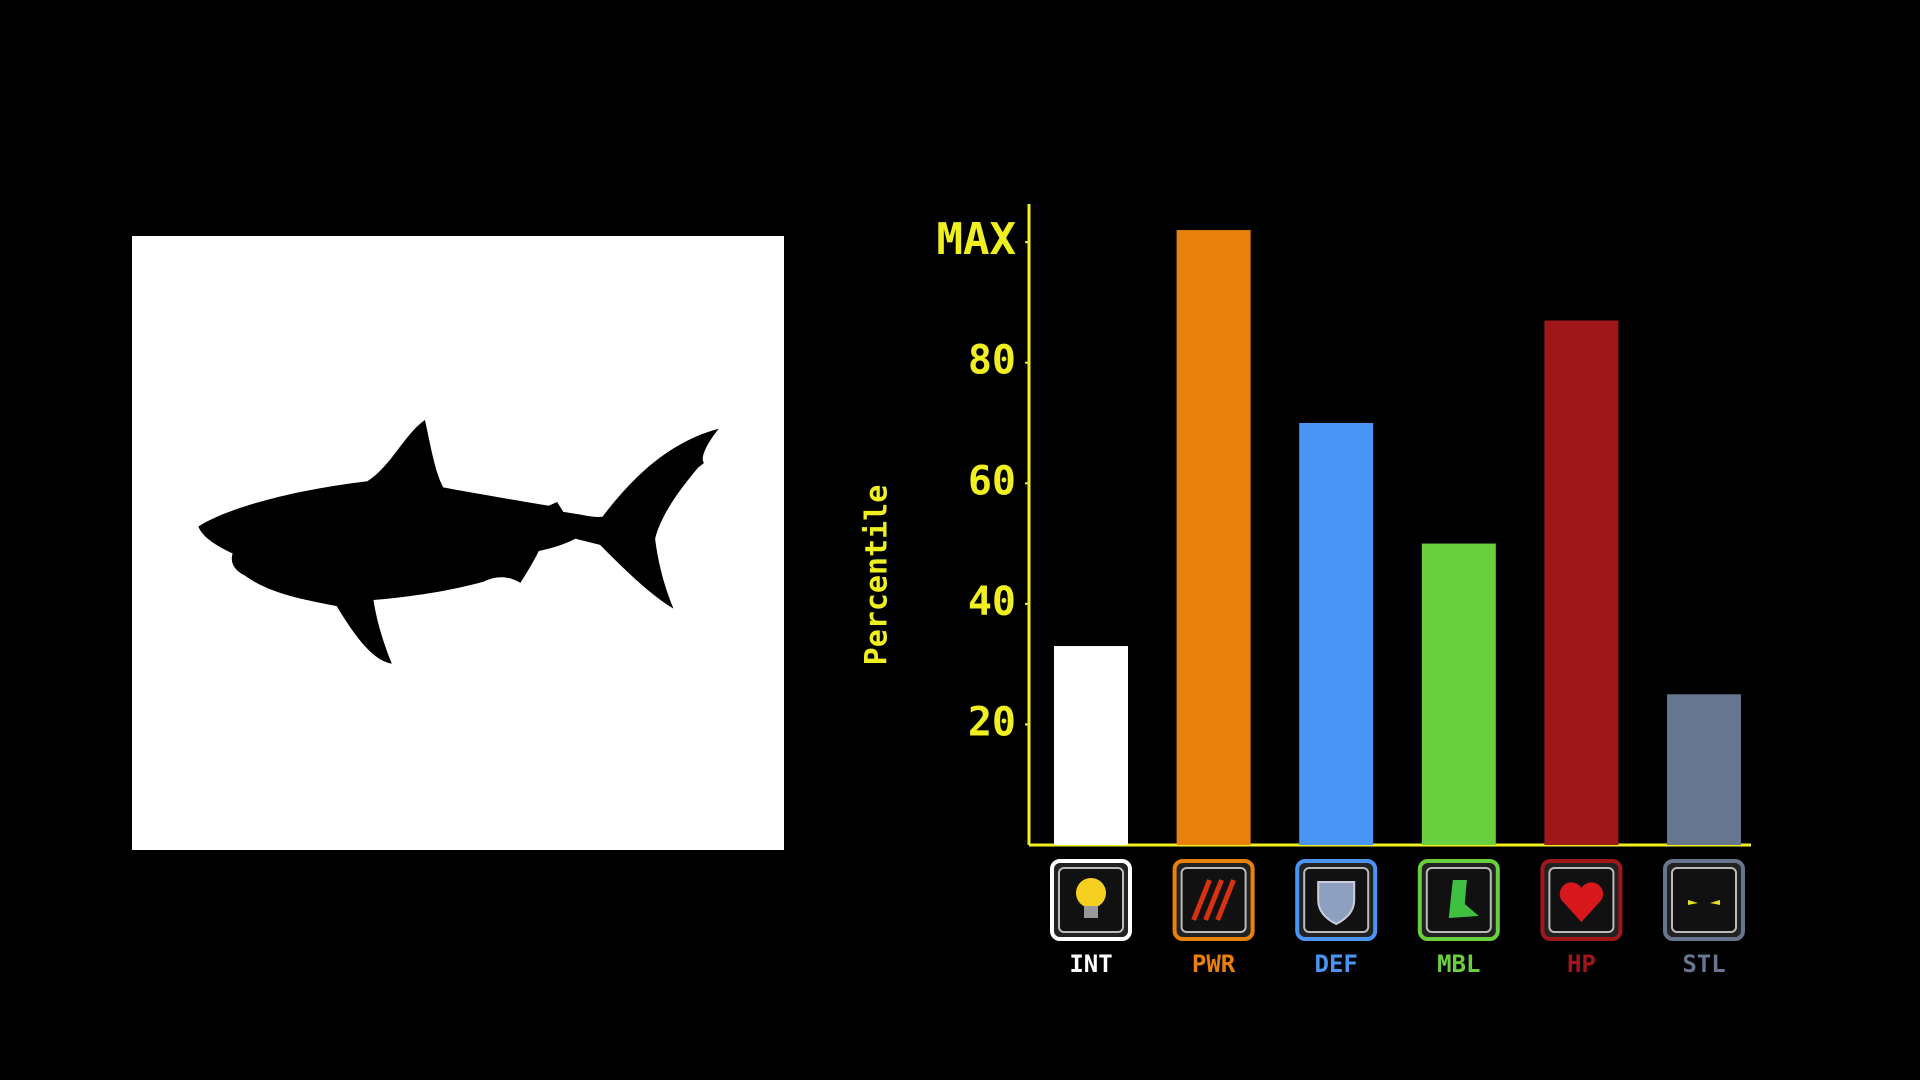  What do you see at coordinates (1703, 964) in the screenshot?
I see `x-tick-label: STL` at bounding box center [1703, 964].